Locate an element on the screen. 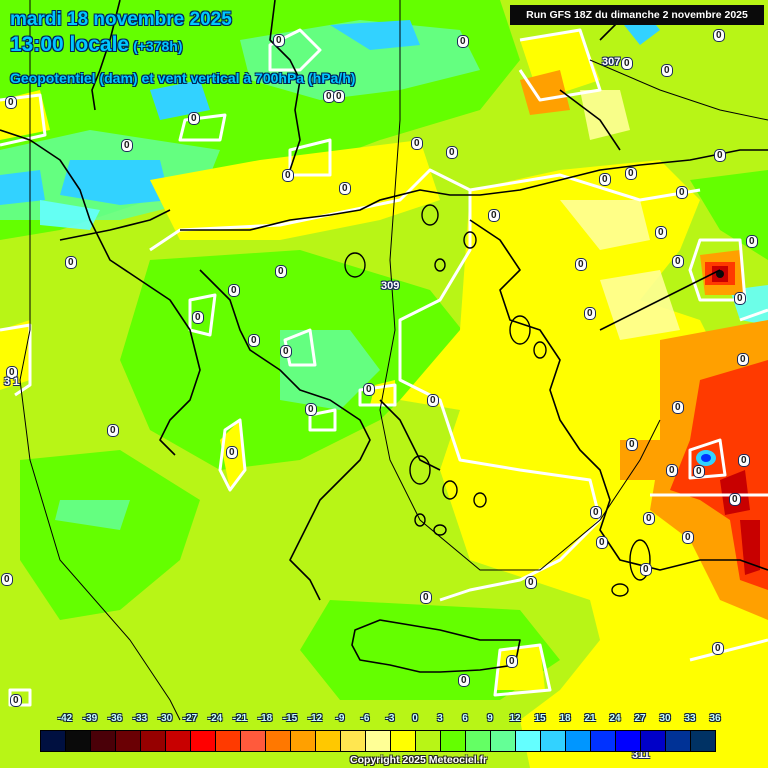 The image size is (768, 768). forecast-local-time: 13:00 locale is located at coordinates (70, 44).